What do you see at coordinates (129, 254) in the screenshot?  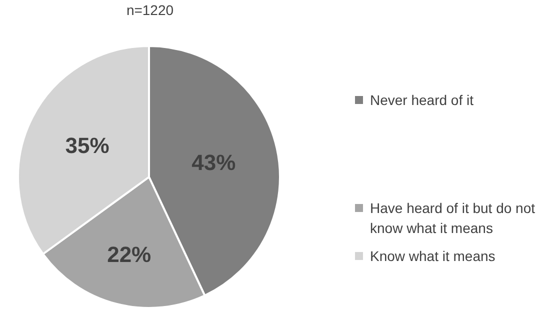 I see `data-label: 22%` at bounding box center [129, 254].